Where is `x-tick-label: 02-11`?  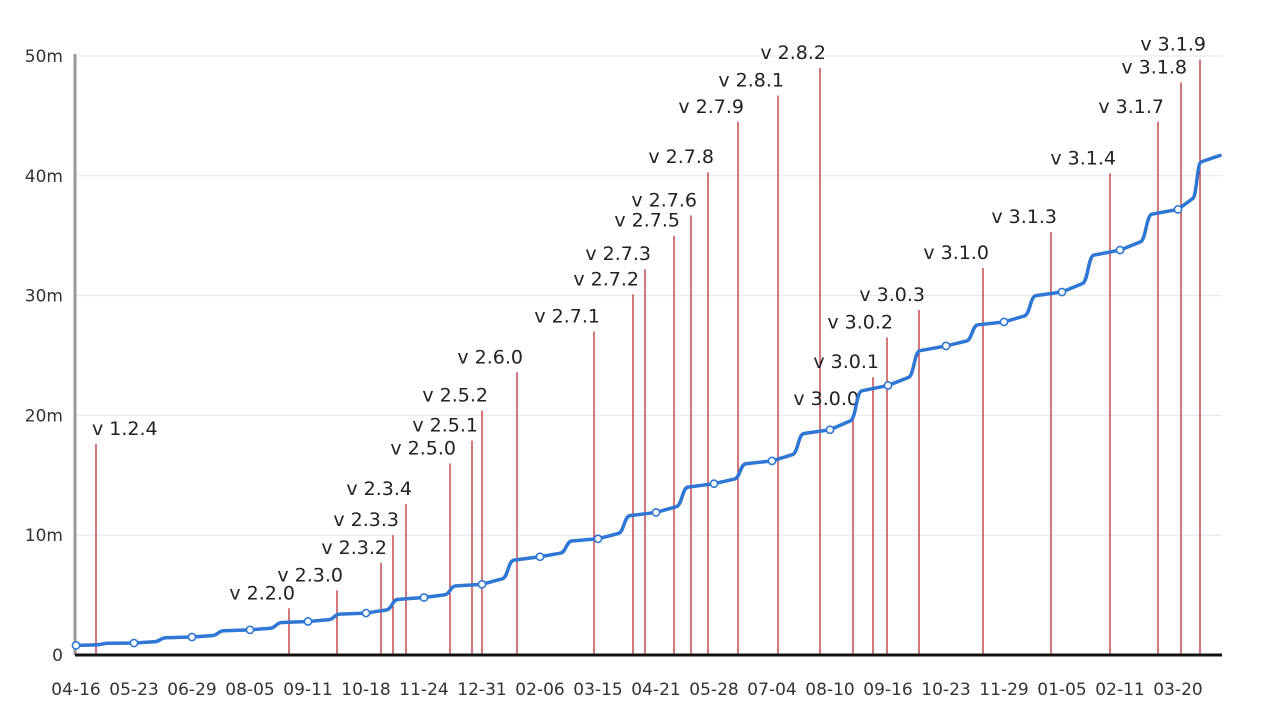 x-tick-label: 02-11 is located at coordinates (1119, 690).